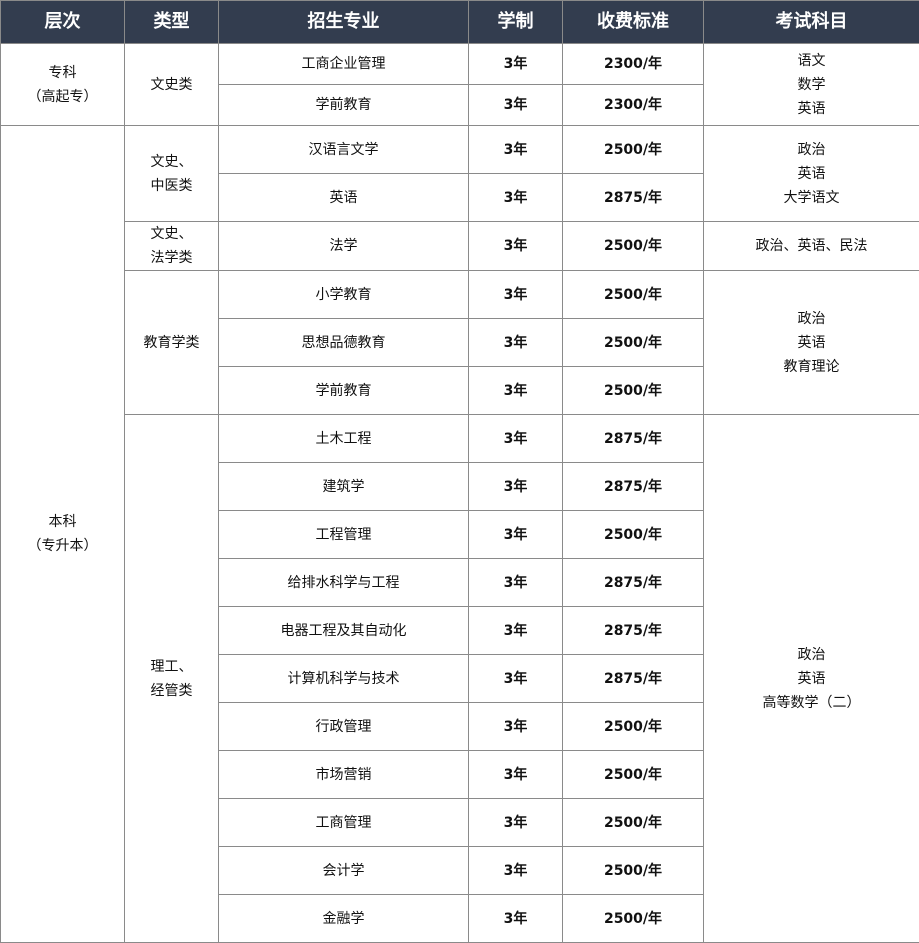 Image resolution: width=919 pixels, height=943 pixels. What do you see at coordinates (811, 22) in the screenshot?
I see `header-exam: 考试科目` at bounding box center [811, 22].